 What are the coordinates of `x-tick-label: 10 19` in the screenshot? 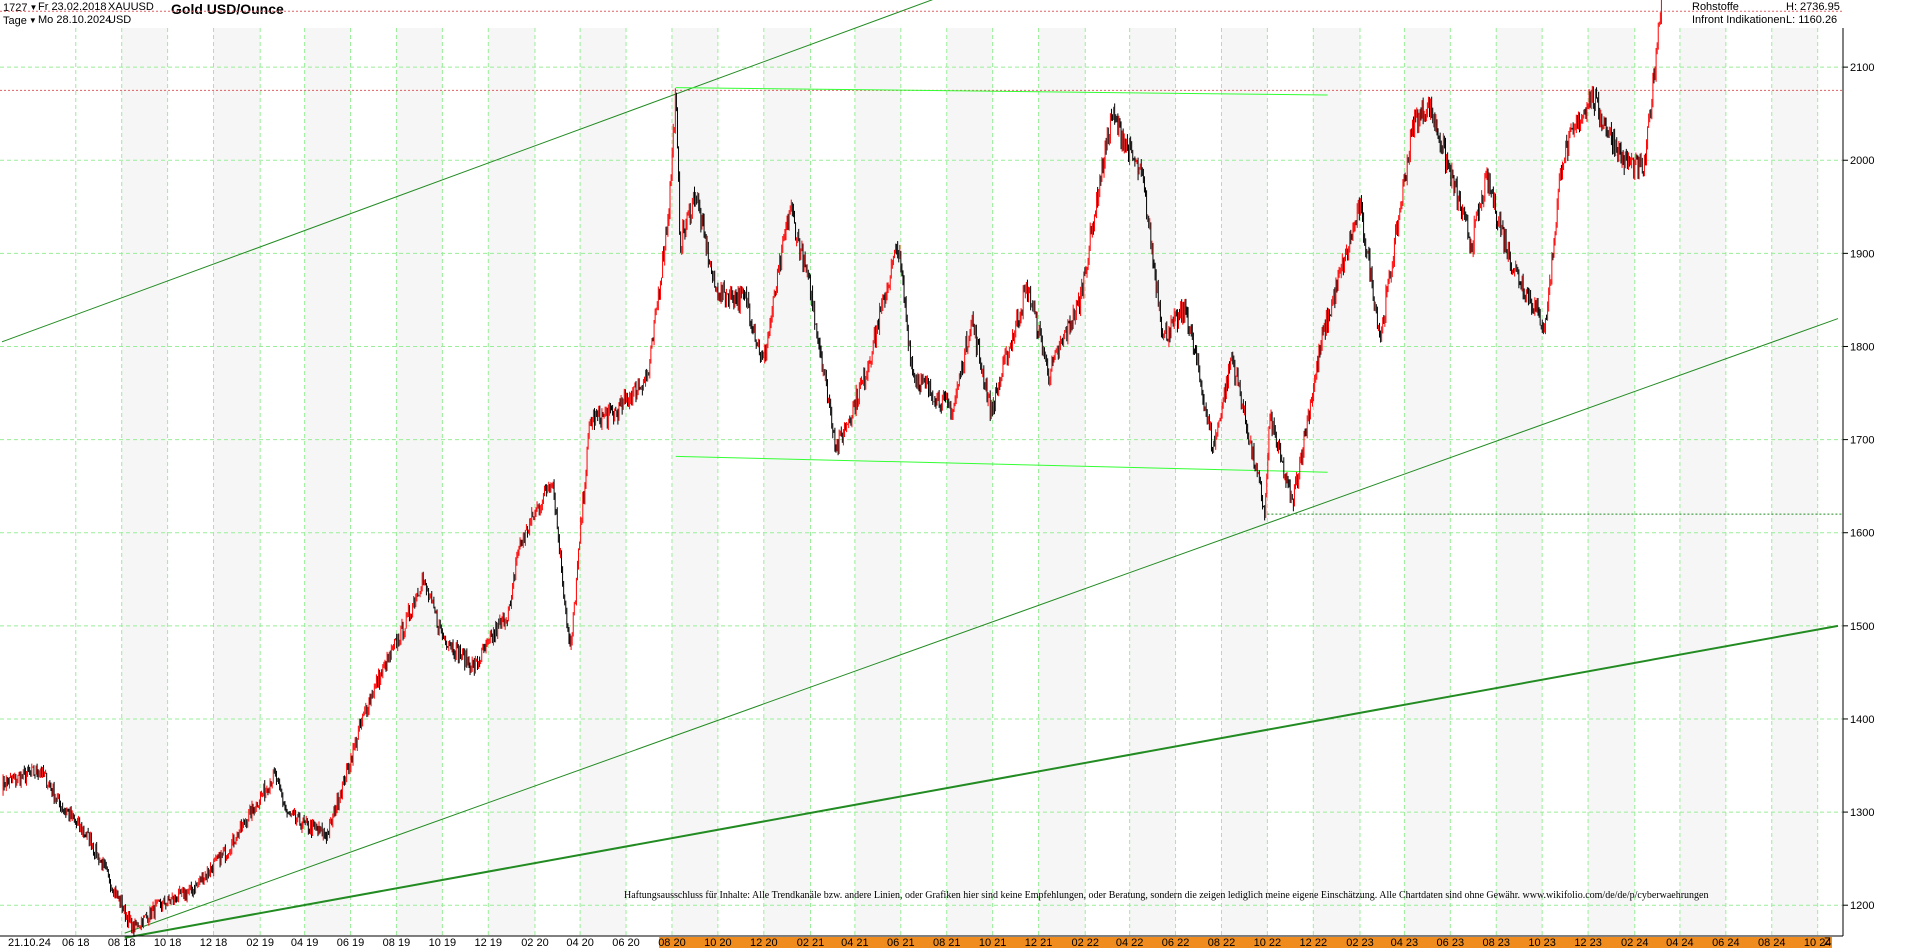 It's located at (443, 942).